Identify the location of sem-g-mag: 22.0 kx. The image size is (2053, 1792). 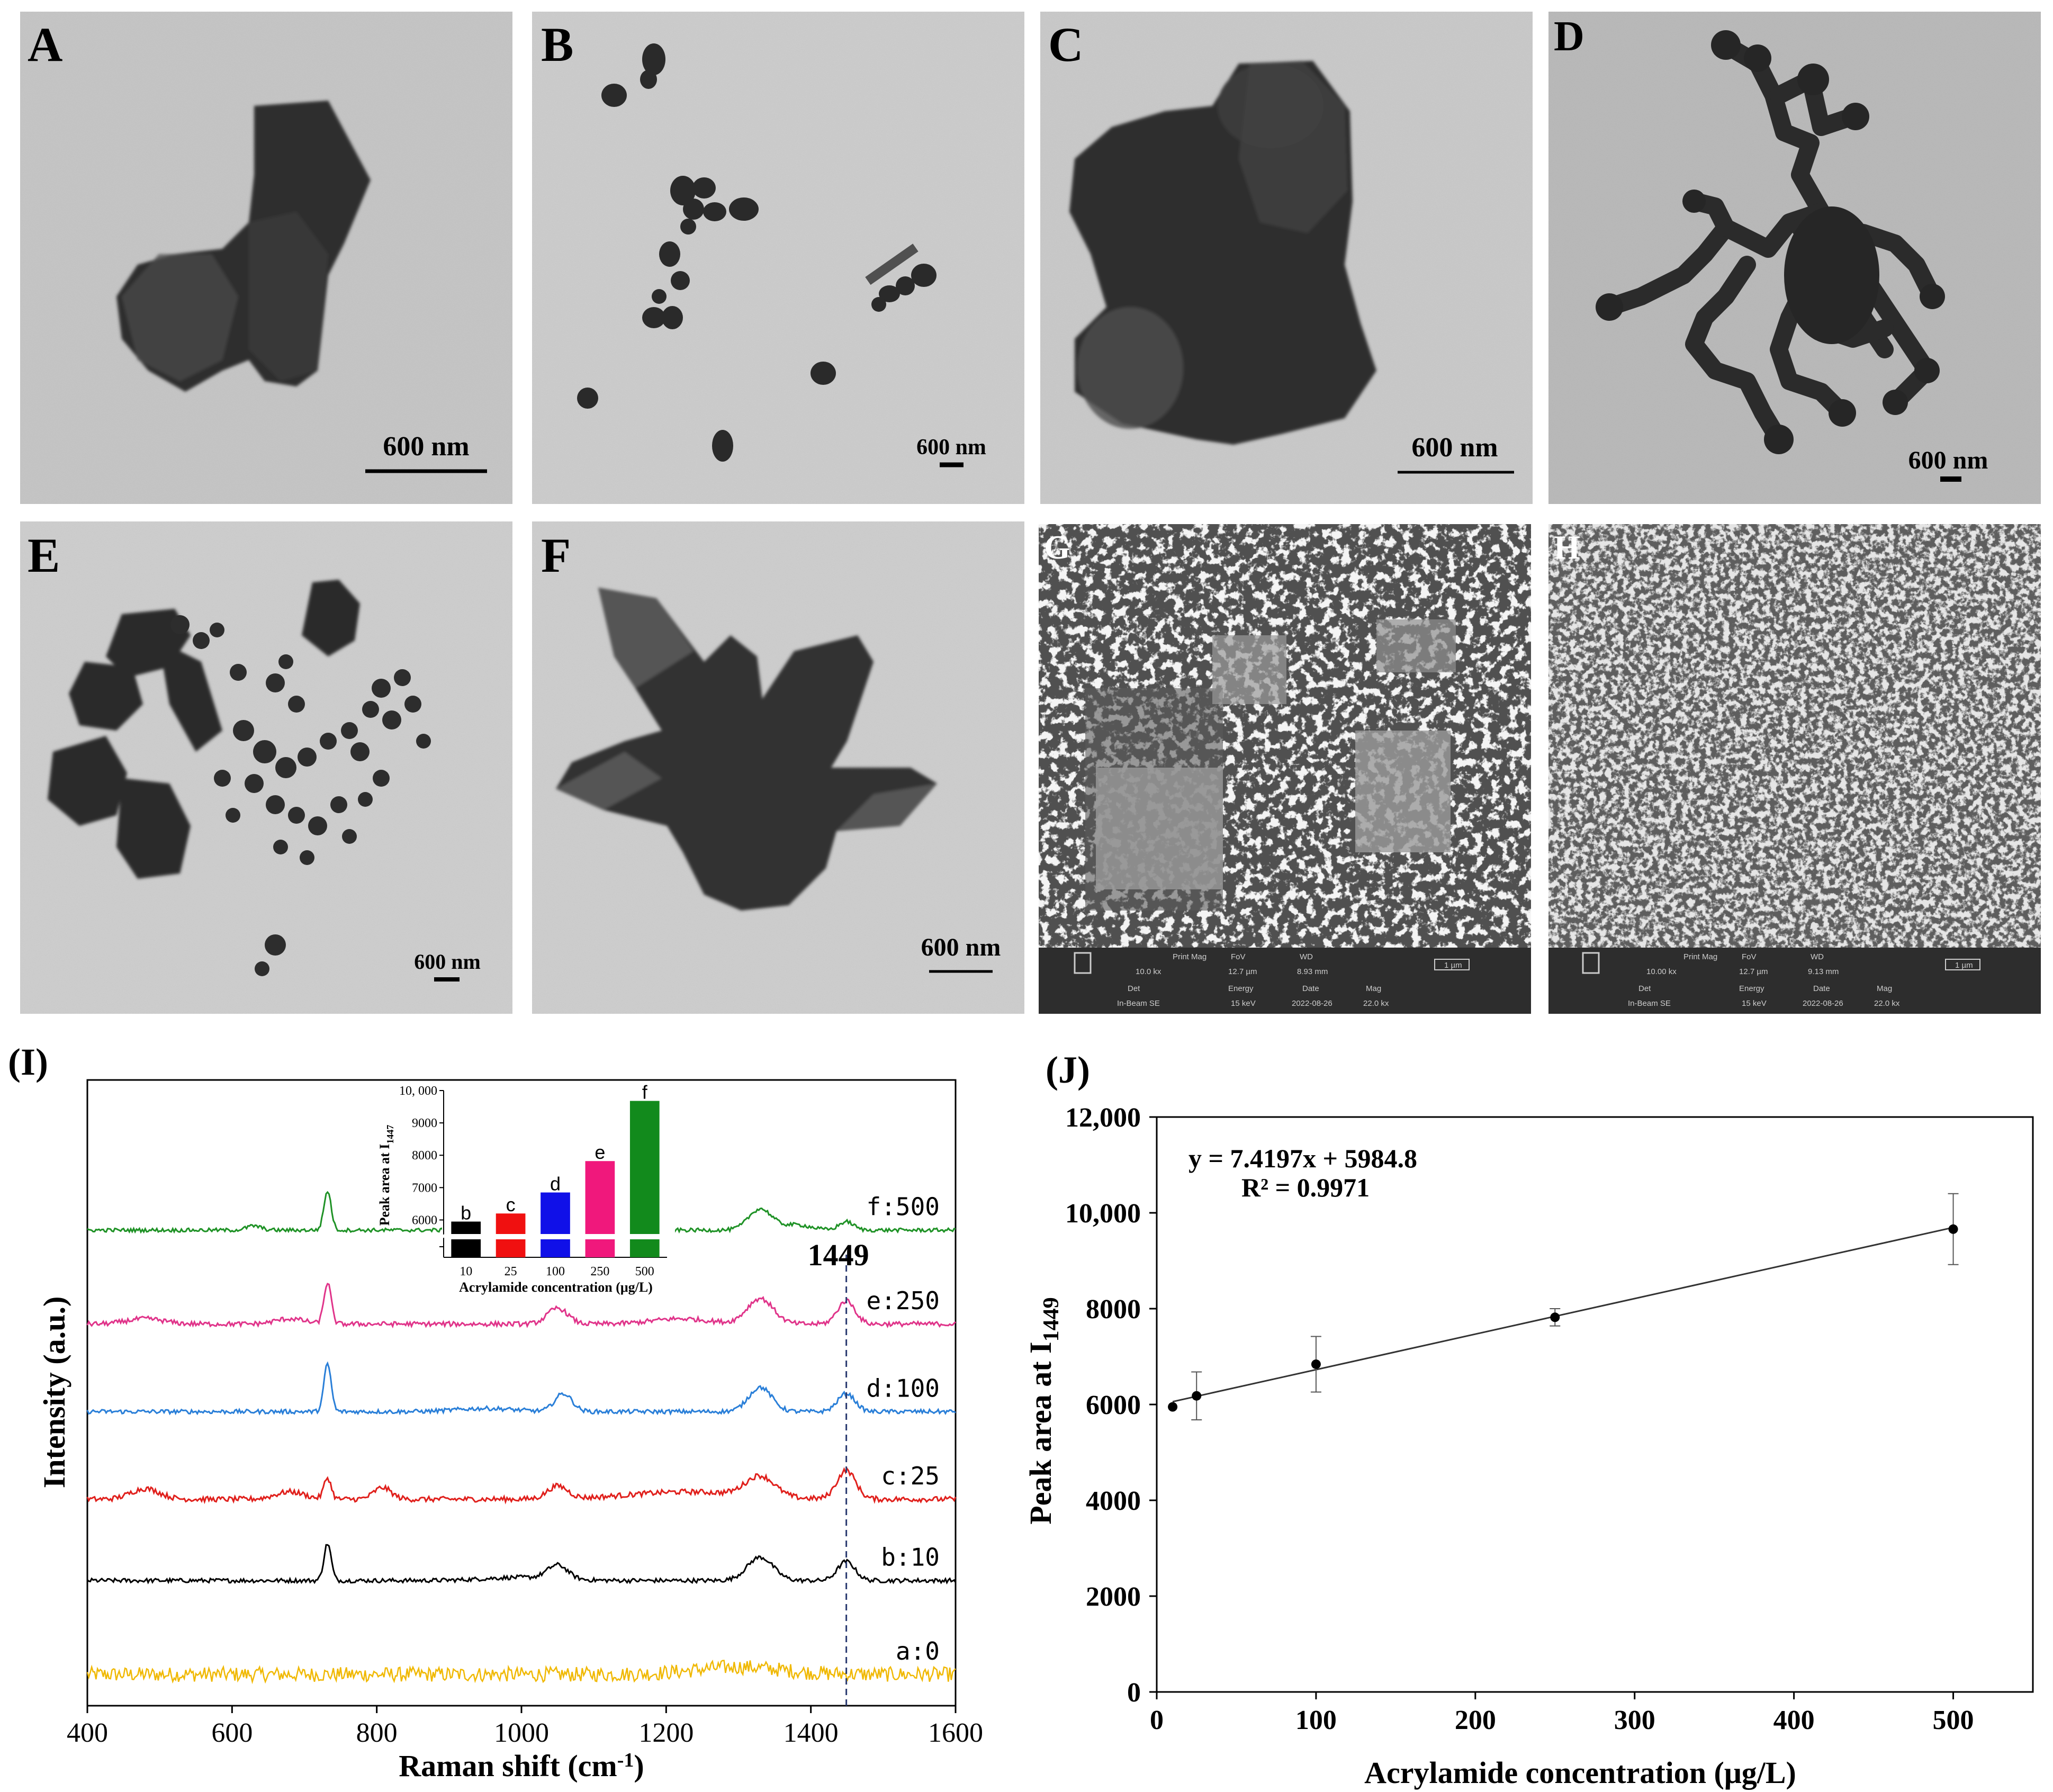
(1376, 1003).